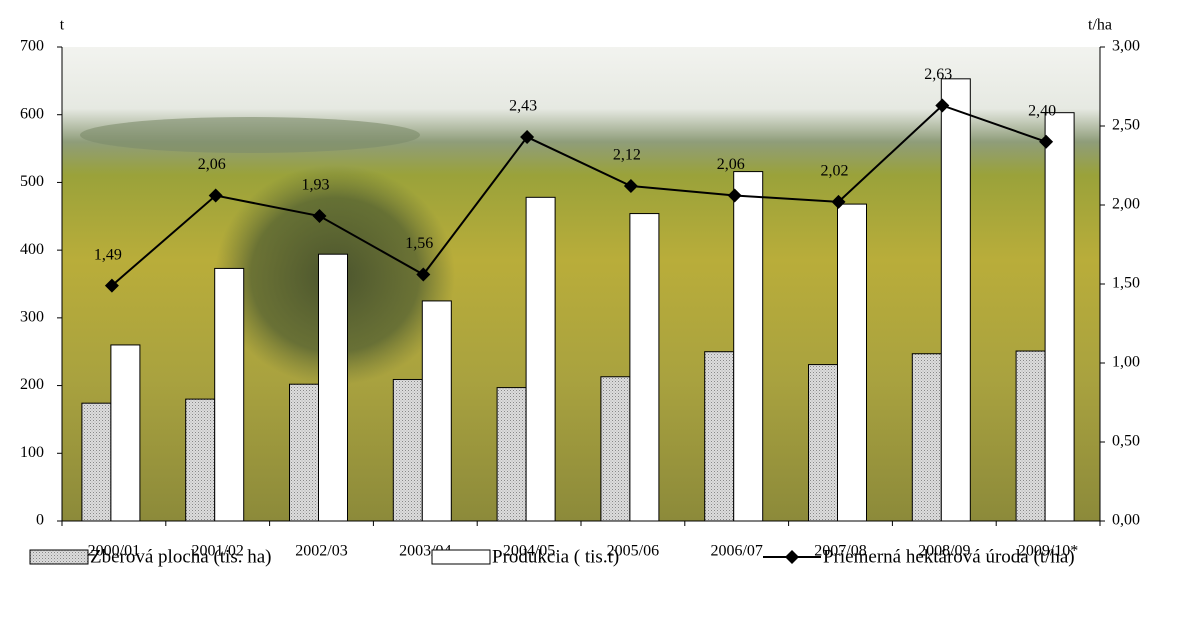 This screenshot has height=630, width=1181. I want to click on y2-tick-label: 0,00, so click(1126, 520).